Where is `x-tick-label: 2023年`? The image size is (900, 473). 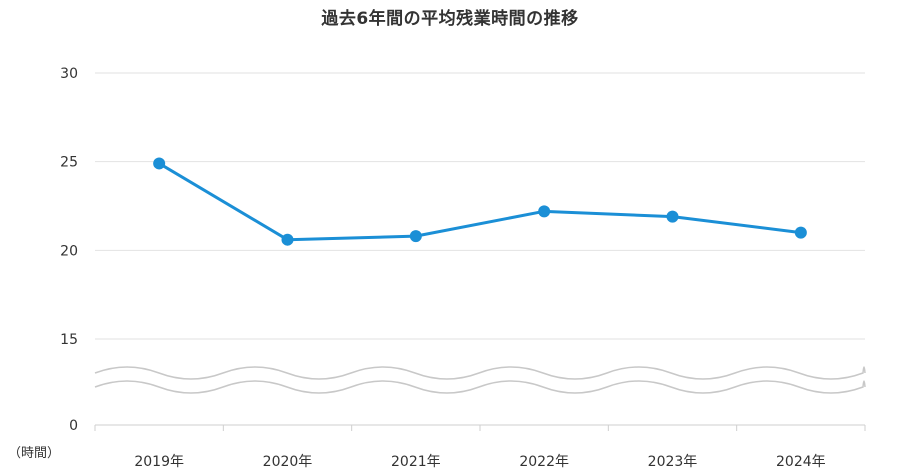
x-tick-label: 2023年 is located at coordinates (673, 462).